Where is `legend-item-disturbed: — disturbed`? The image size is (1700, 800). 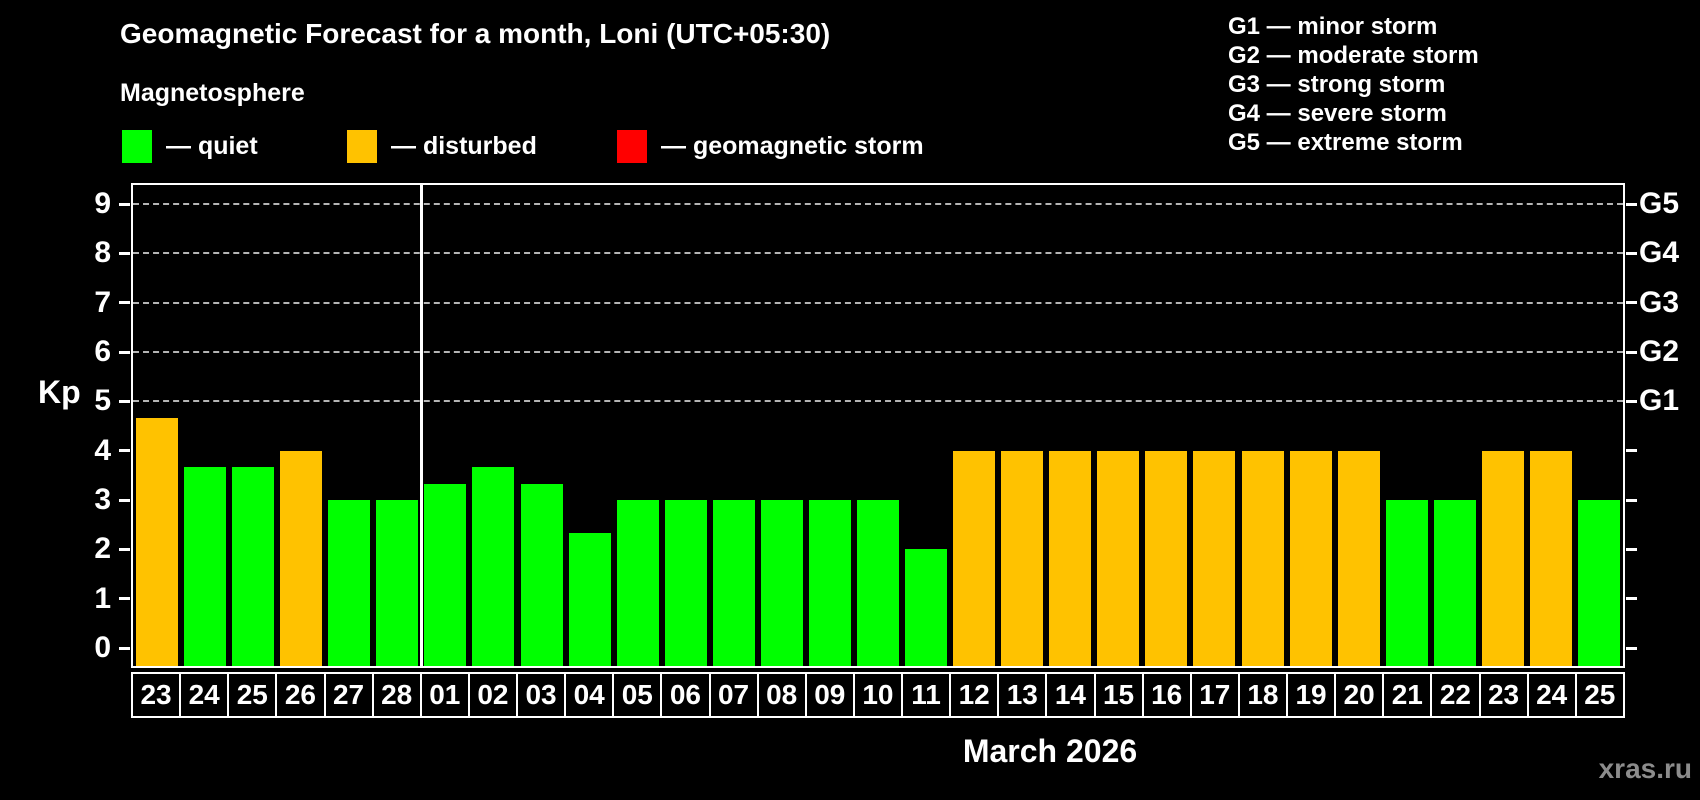 legend-item-disturbed: — disturbed is located at coordinates (442, 146).